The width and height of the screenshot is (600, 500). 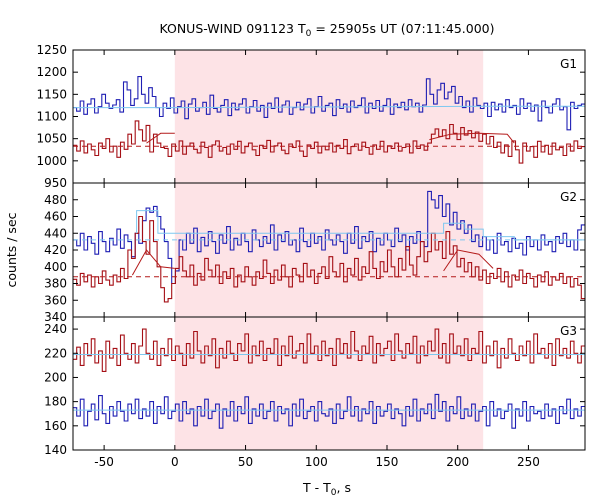 What do you see at coordinates (55, 250) in the screenshot?
I see `y-tick-label: 420` at bounding box center [55, 250].